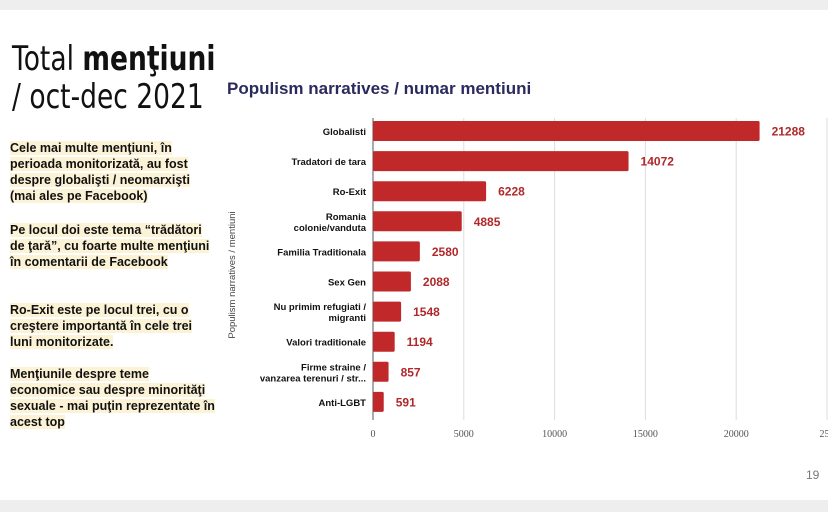 Image resolution: width=828 pixels, height=512 pixels. Describe the element at coordinates (343, 403) in the screenshot. I see `category-label: Anti-LGBT` at that location.